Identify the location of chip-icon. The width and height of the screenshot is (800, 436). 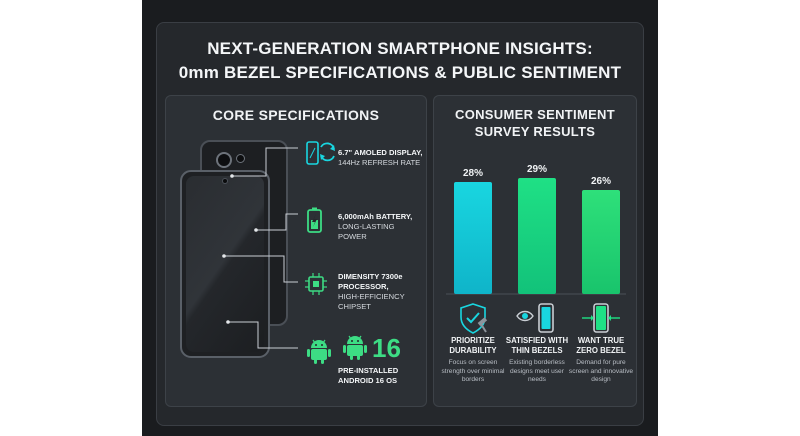
(316, 284).